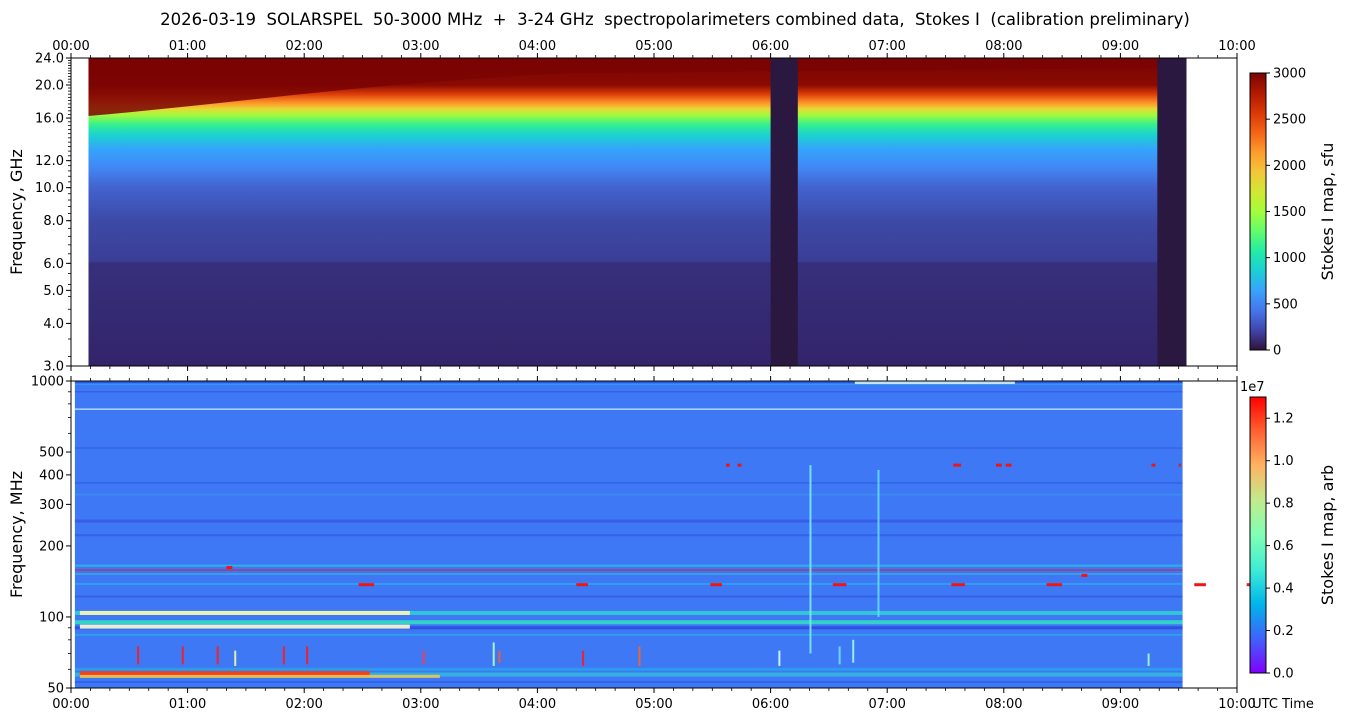  Describe the element at coordinates (16, 212) in the screenshot. I see `y-axis-label: Frequency, GHz` at that location.